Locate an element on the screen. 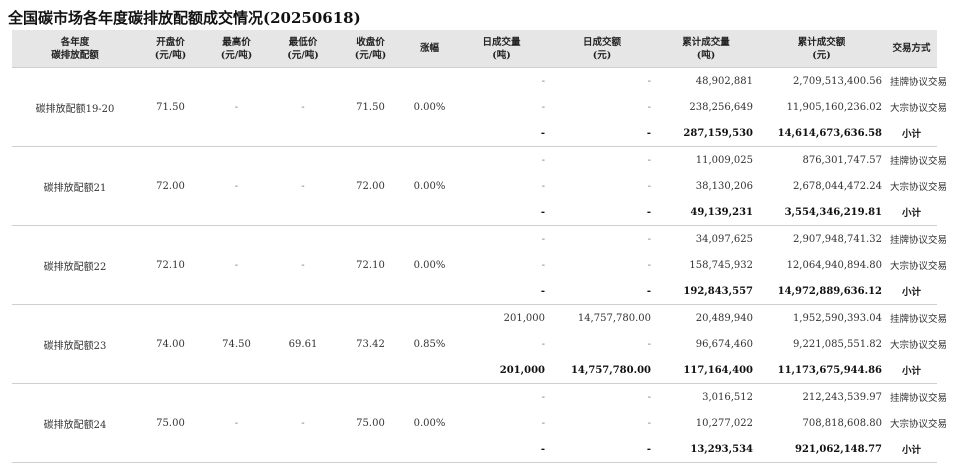 The image size is (973, 465). header-text: 涨幅 is located at coordinates (429, 48).